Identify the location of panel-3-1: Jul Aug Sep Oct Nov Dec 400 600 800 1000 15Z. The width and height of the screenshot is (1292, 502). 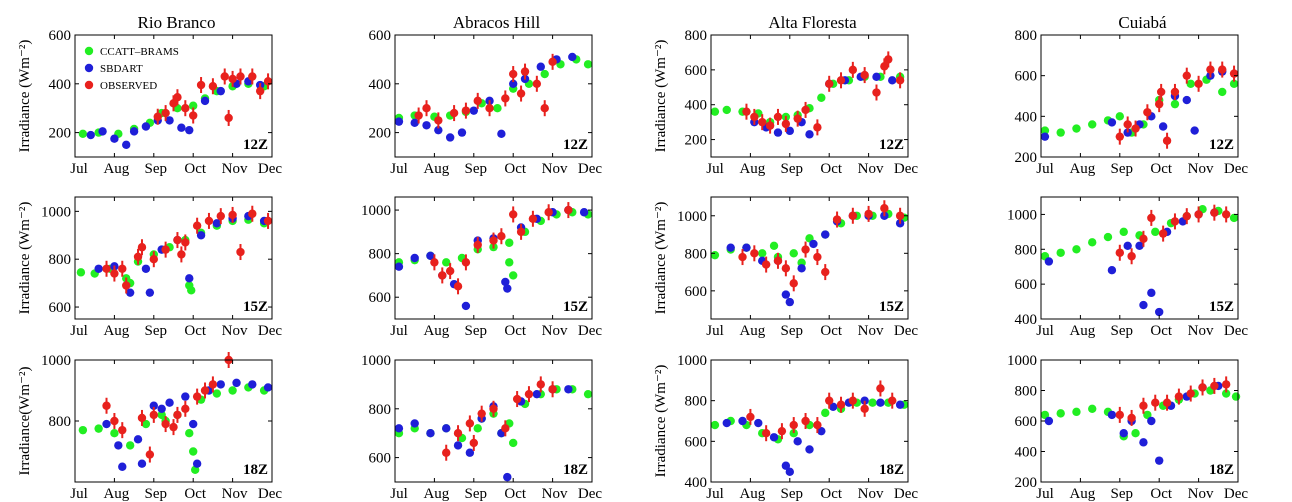
(1127, 267).